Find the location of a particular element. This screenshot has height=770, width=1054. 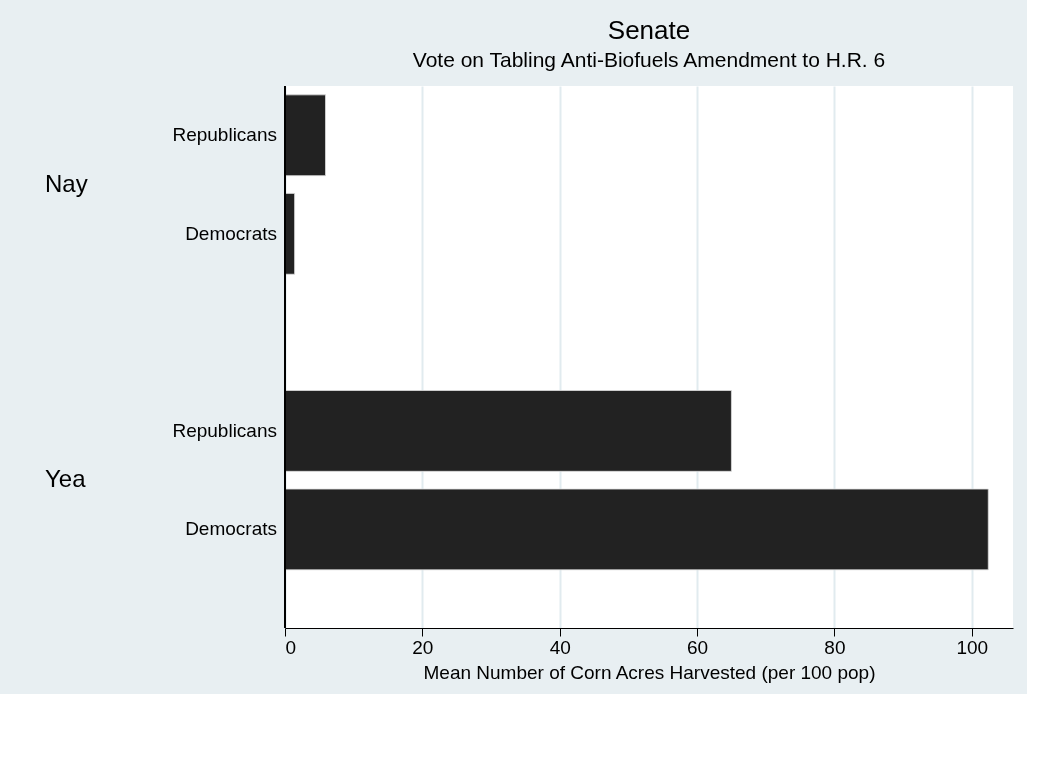

x-tick-label: 100 is located at coordinates (972, 647).